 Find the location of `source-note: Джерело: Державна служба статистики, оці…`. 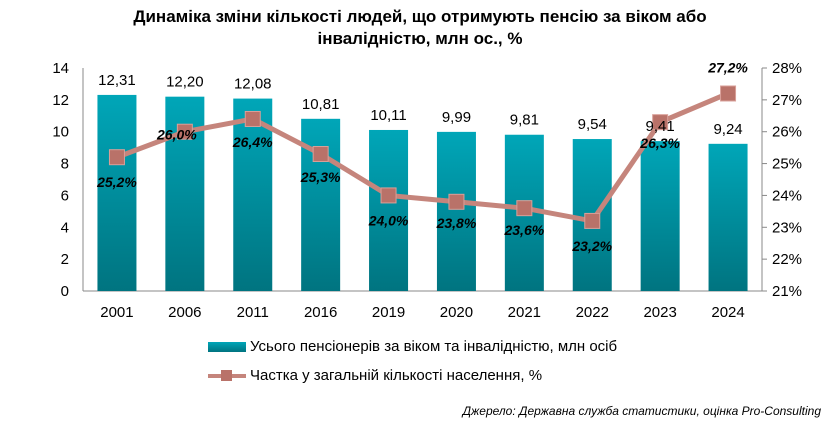

source-note: Джерело: Державна служба статистики, оці… is located at coordinates (641, 411).